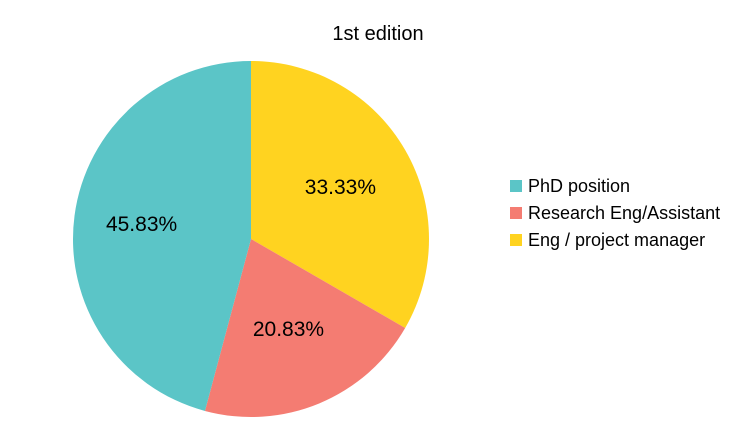 The width and height of the screenshot is (756, 425). I want to click on pie-slice-labels: 33.33% 20.83% 45.83%, so click(241, 258).